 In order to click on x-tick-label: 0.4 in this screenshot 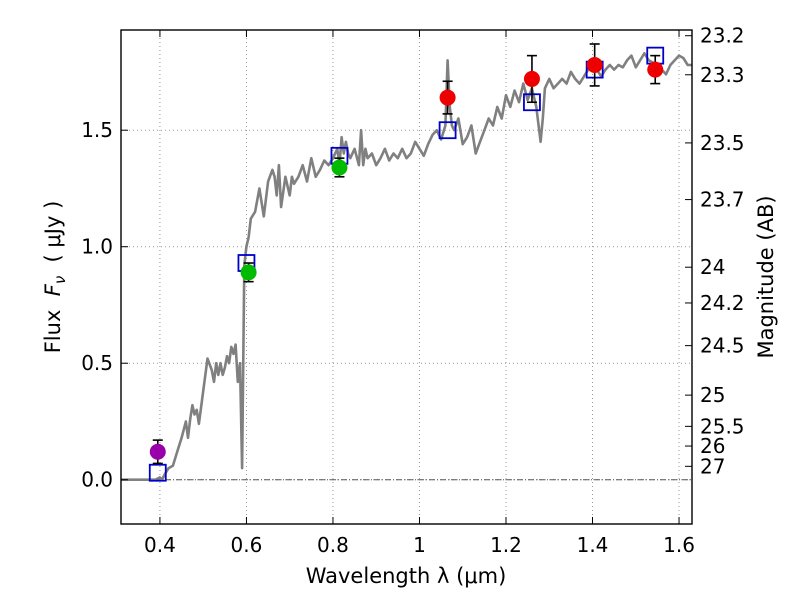, I will do `click(160, 545)`.